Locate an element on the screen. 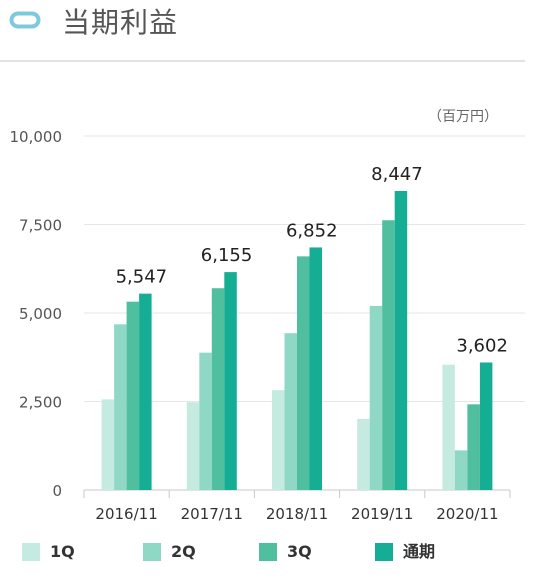 Image resolution: width=533 pixels, height=578 pixels. total-data-label: 8,447 is located at coordinates (397, 174).